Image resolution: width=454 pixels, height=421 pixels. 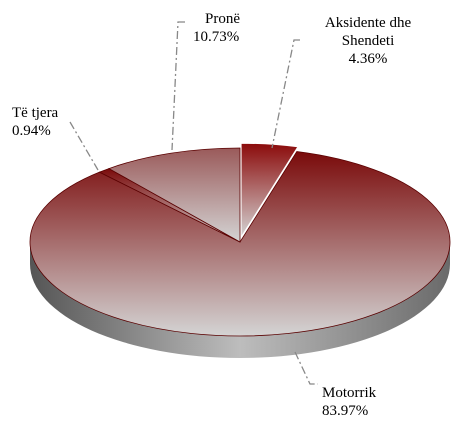 What do you see at coordinates (222, 19) in the screenshot?
I see `category-label: Pronë` at bounding box center [222, 19].